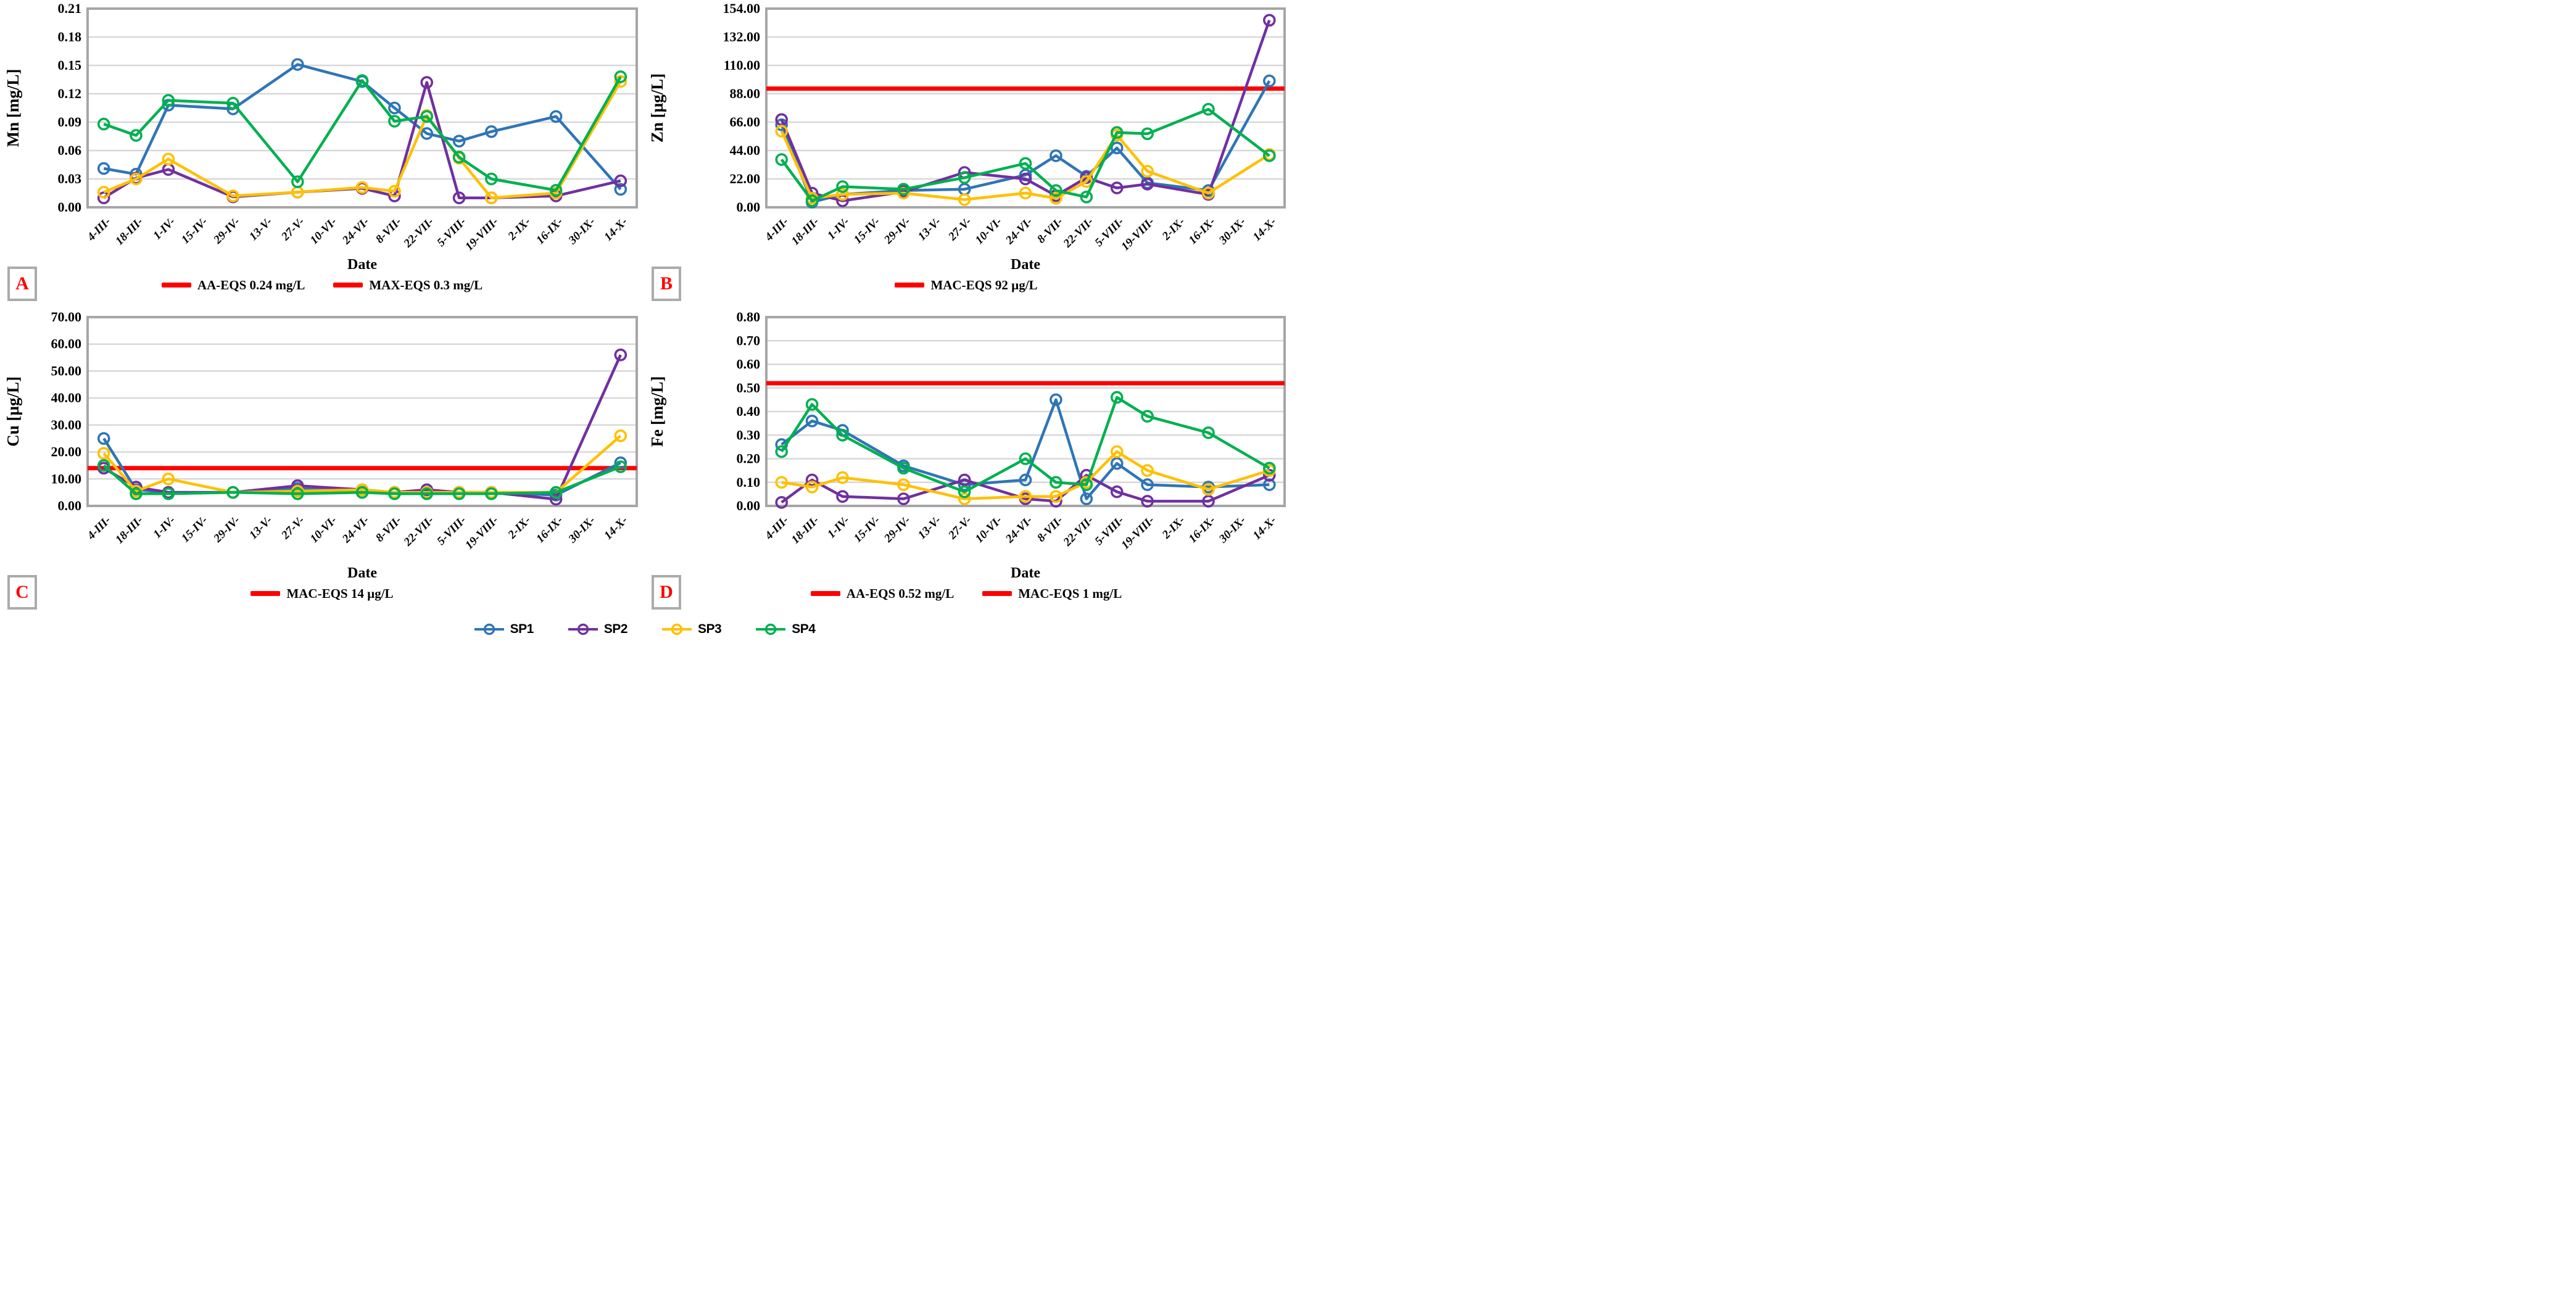 This screenshot has height=1295, width=2576. What do you see at coordinates (749, 411) in the screenshot?
I see `y-tick-labels: 0.00 0.10 0.20 0.30 0.40 0.50 0.60 0.70 0.80` at bounding box center [749, 411].